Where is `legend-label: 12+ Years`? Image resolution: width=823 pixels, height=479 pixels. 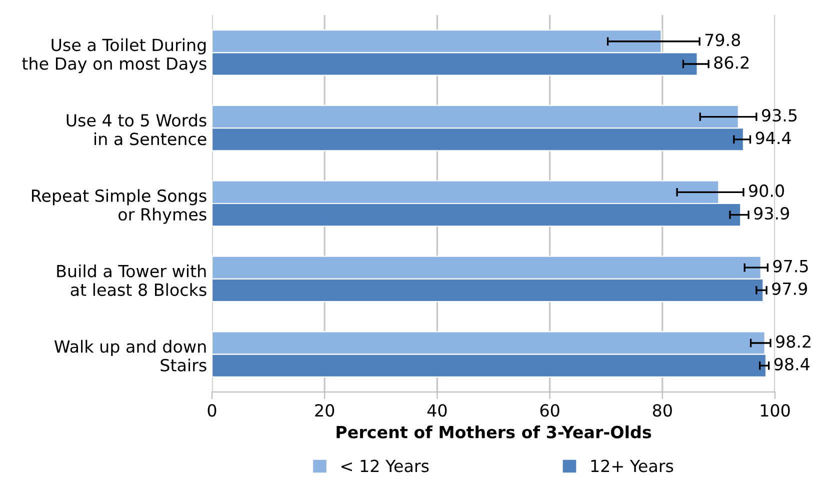 legend-label: 12+ Years is located at coordinates (632, 466).